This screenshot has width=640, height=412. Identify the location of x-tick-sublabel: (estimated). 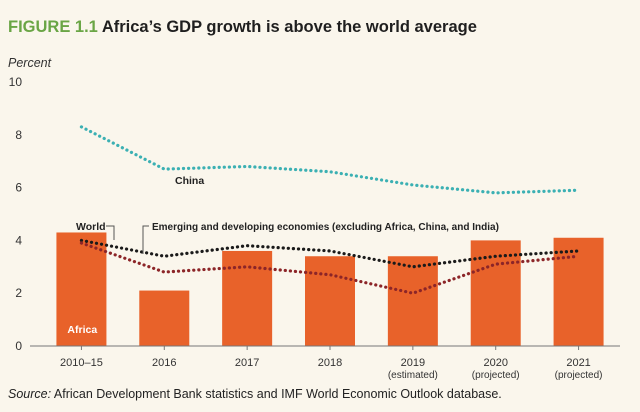
(413, 375).